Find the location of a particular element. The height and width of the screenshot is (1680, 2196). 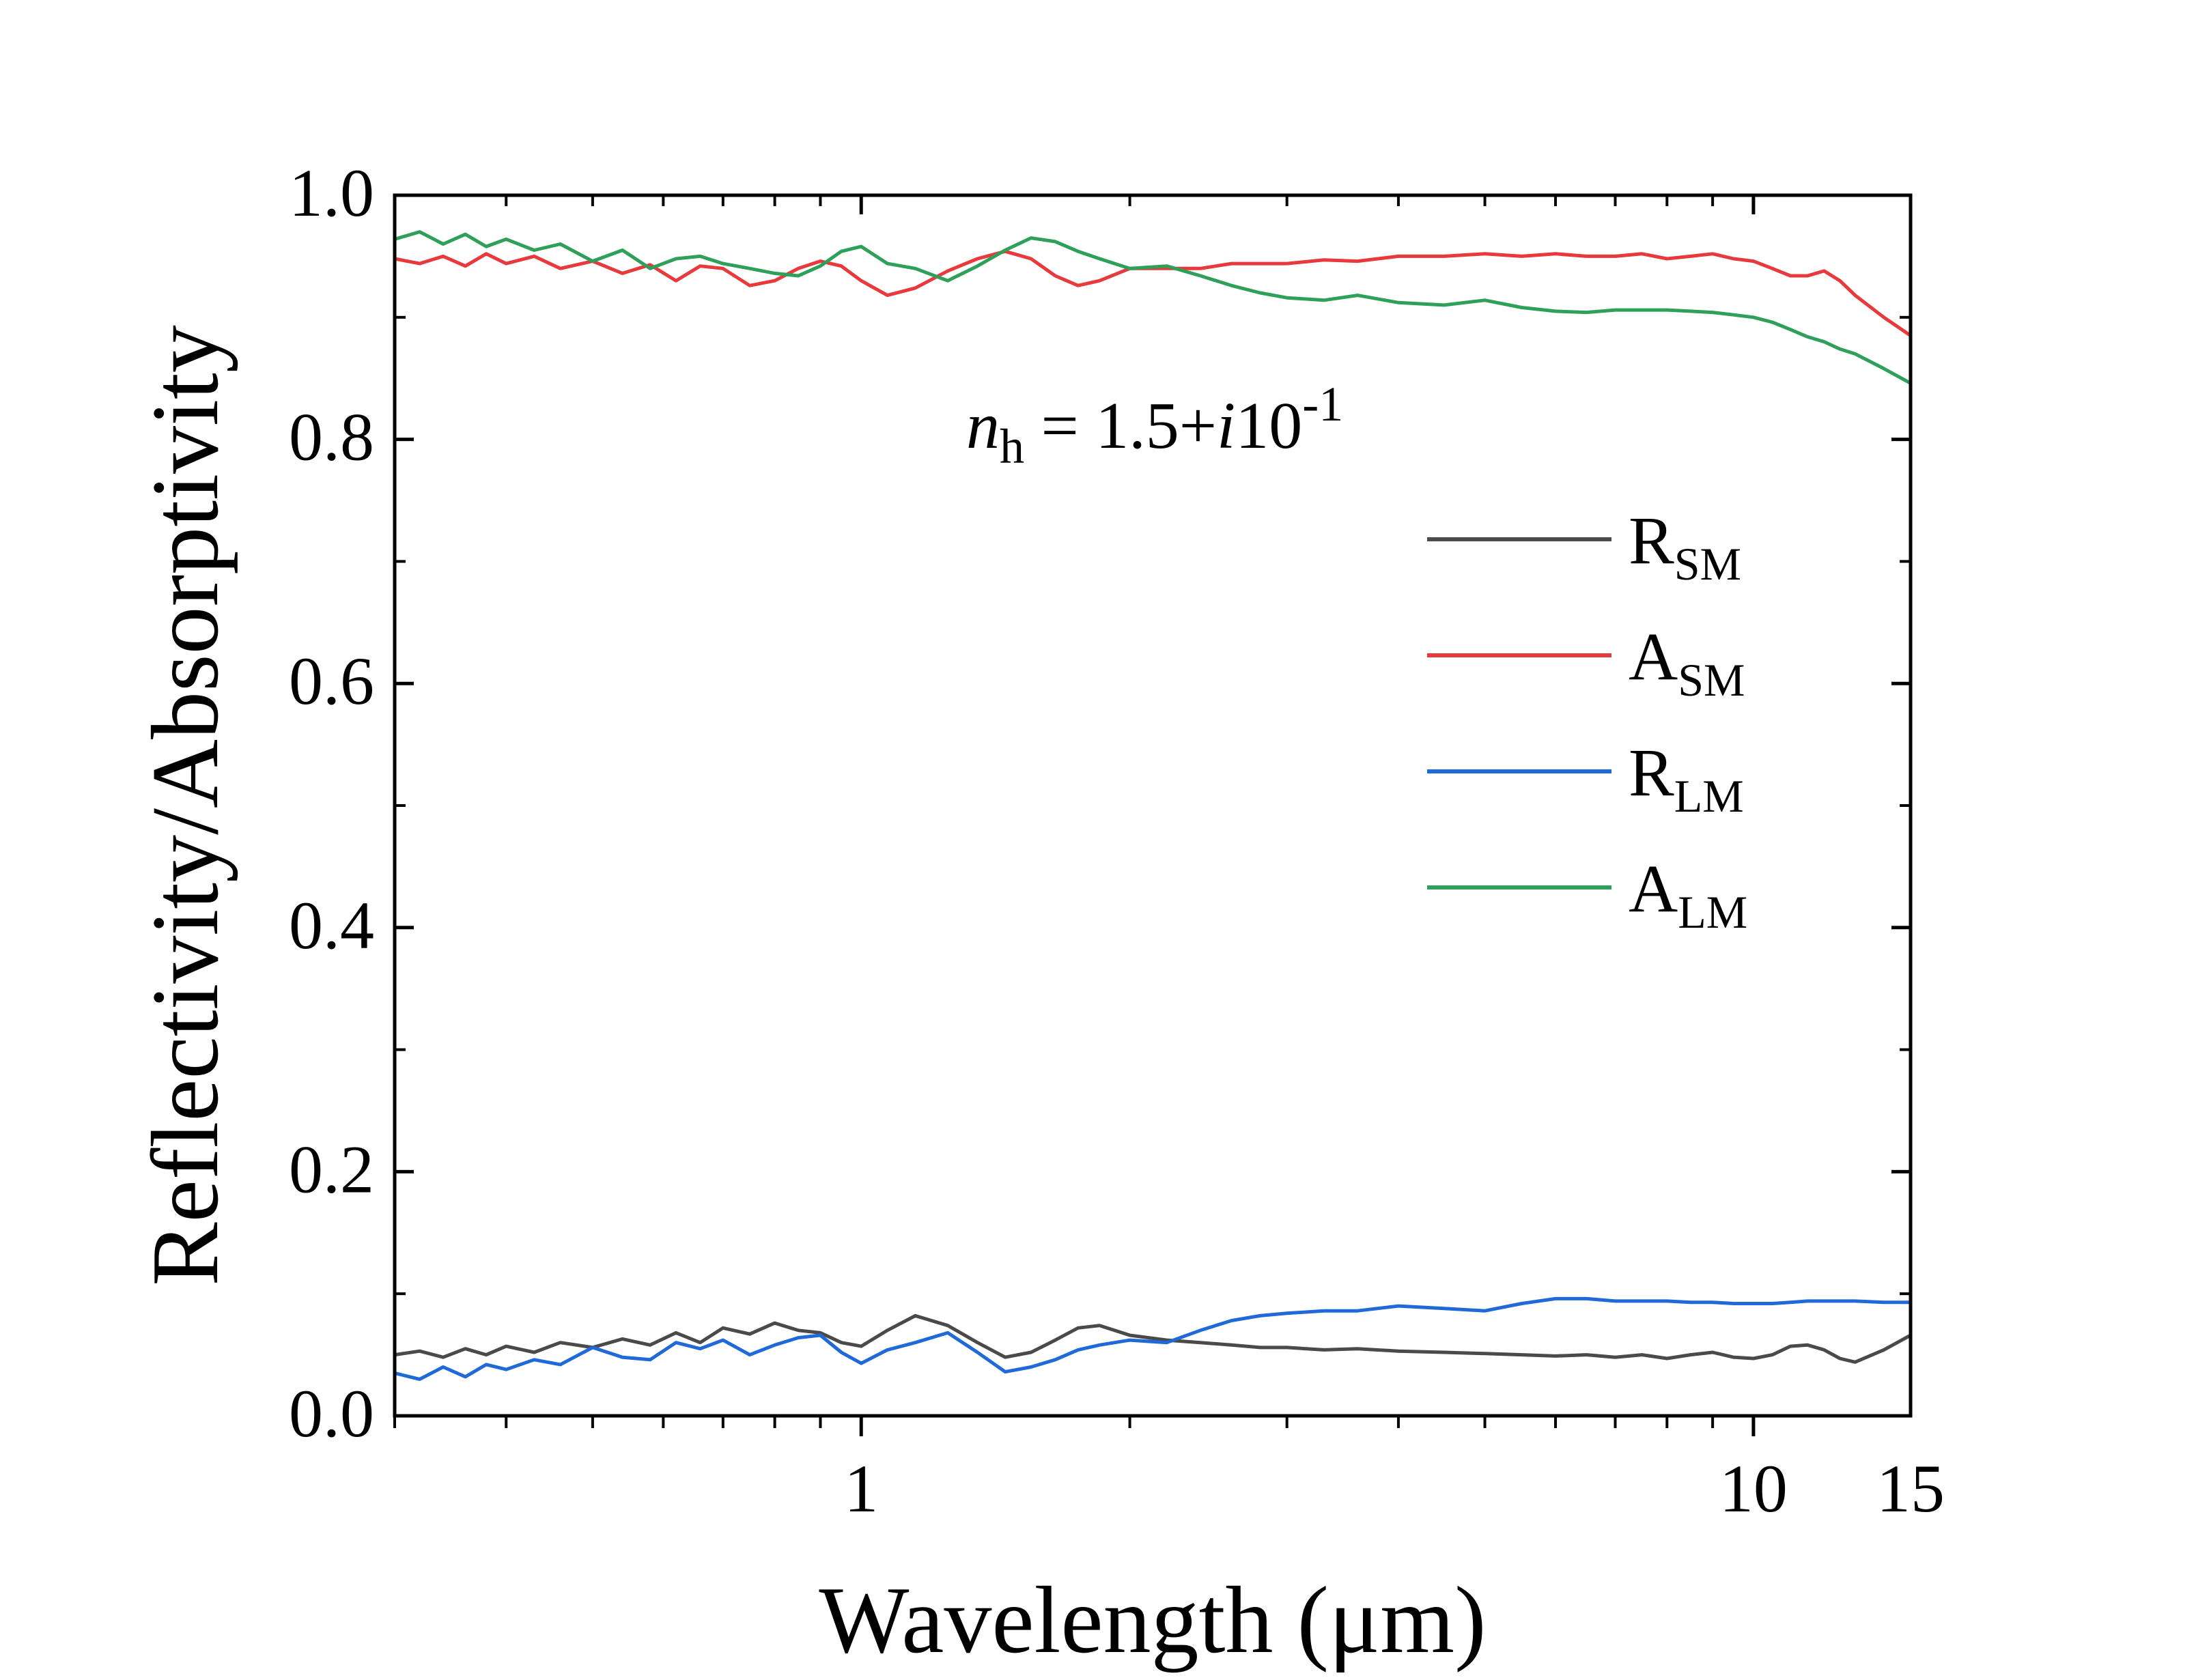

y-tick-label: 0.0 is located at coordinates (331, 1413).